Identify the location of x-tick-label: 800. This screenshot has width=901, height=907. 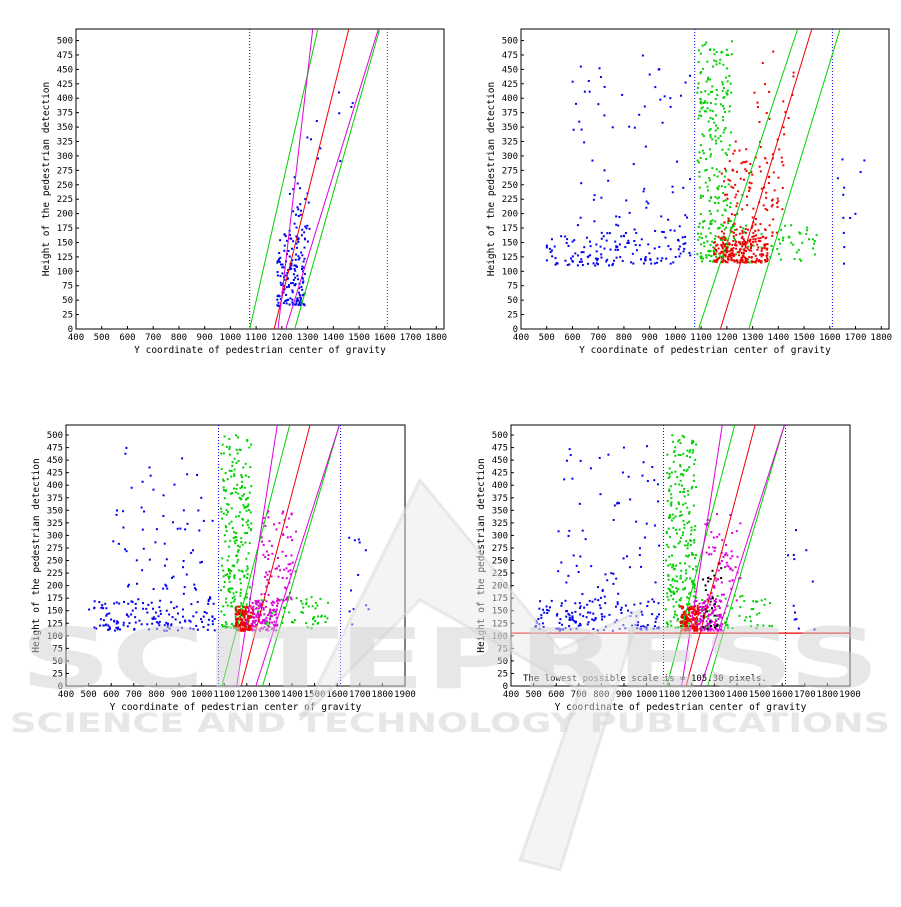
(601, 695).